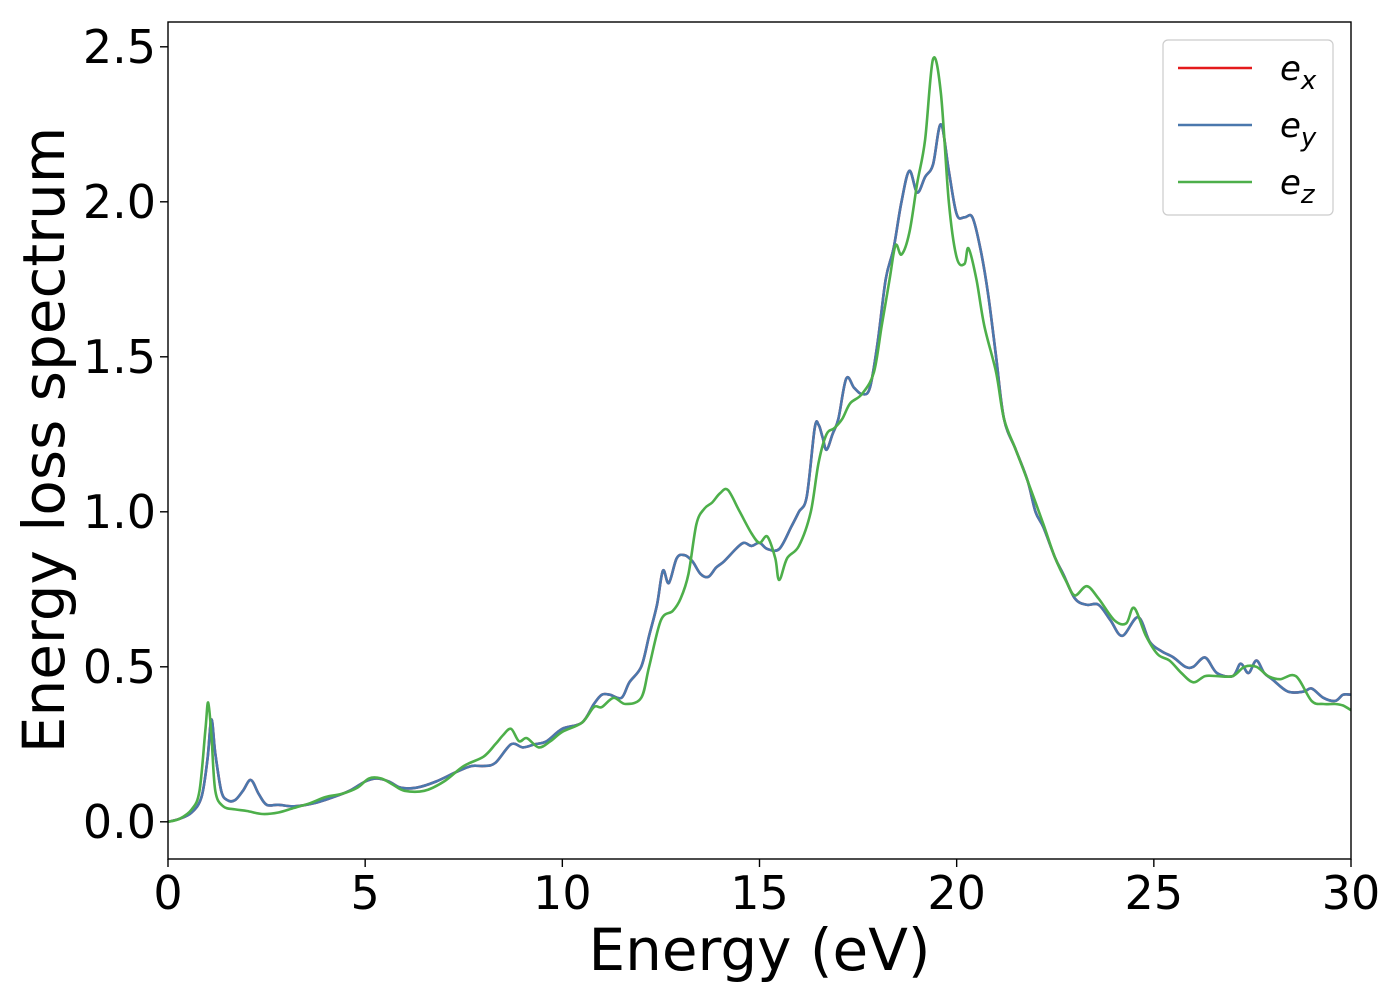 The width and height of the screenshot is (1400, 1000). I want to click on legend-box, so click(1248, 127).